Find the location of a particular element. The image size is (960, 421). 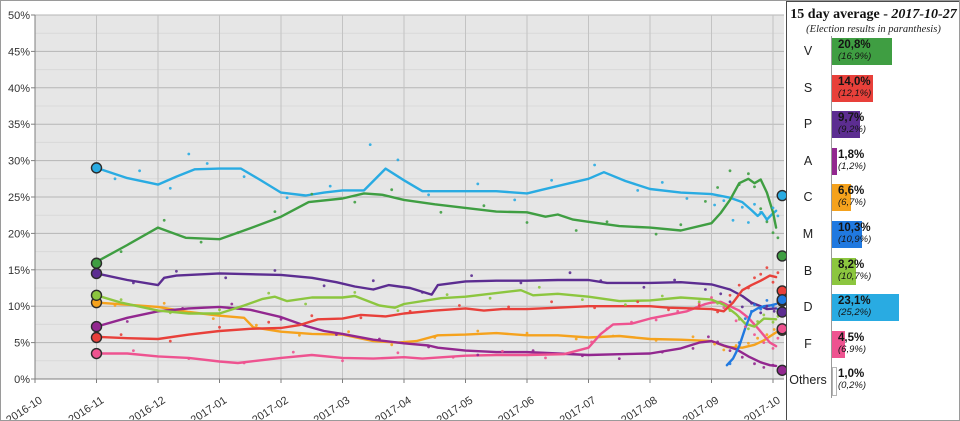

election-2016-marker-F is located at coordinates (96, 353).